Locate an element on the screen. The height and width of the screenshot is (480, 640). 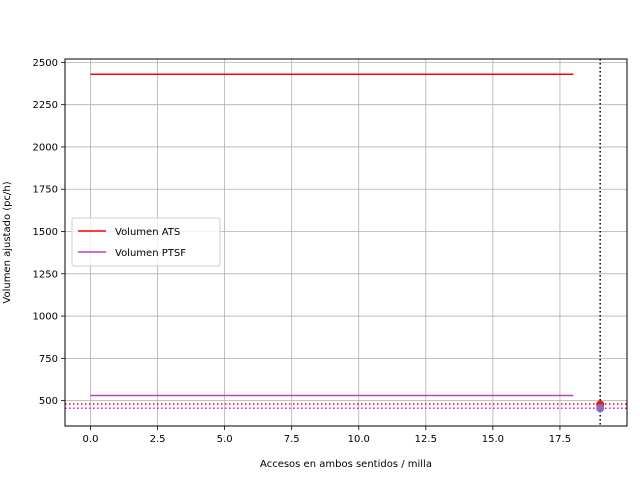
y-tick-label: 1000 is located at coordinates (45, 317).